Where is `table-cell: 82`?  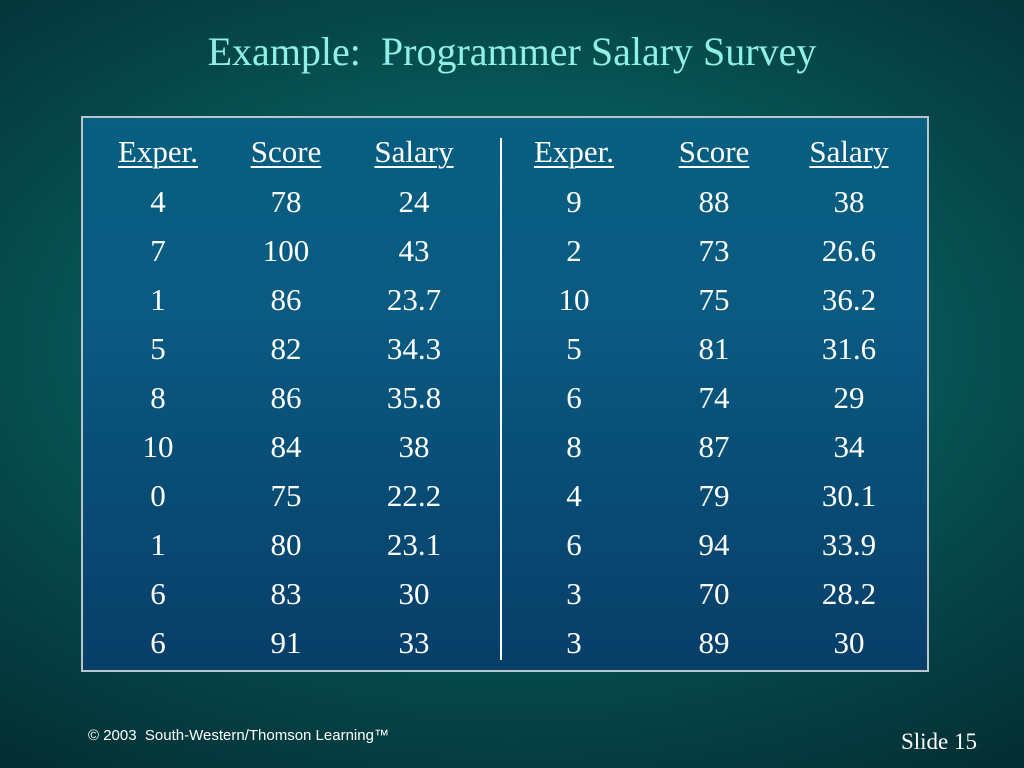 table-cell: 82 is located at coordinates (286, 348).